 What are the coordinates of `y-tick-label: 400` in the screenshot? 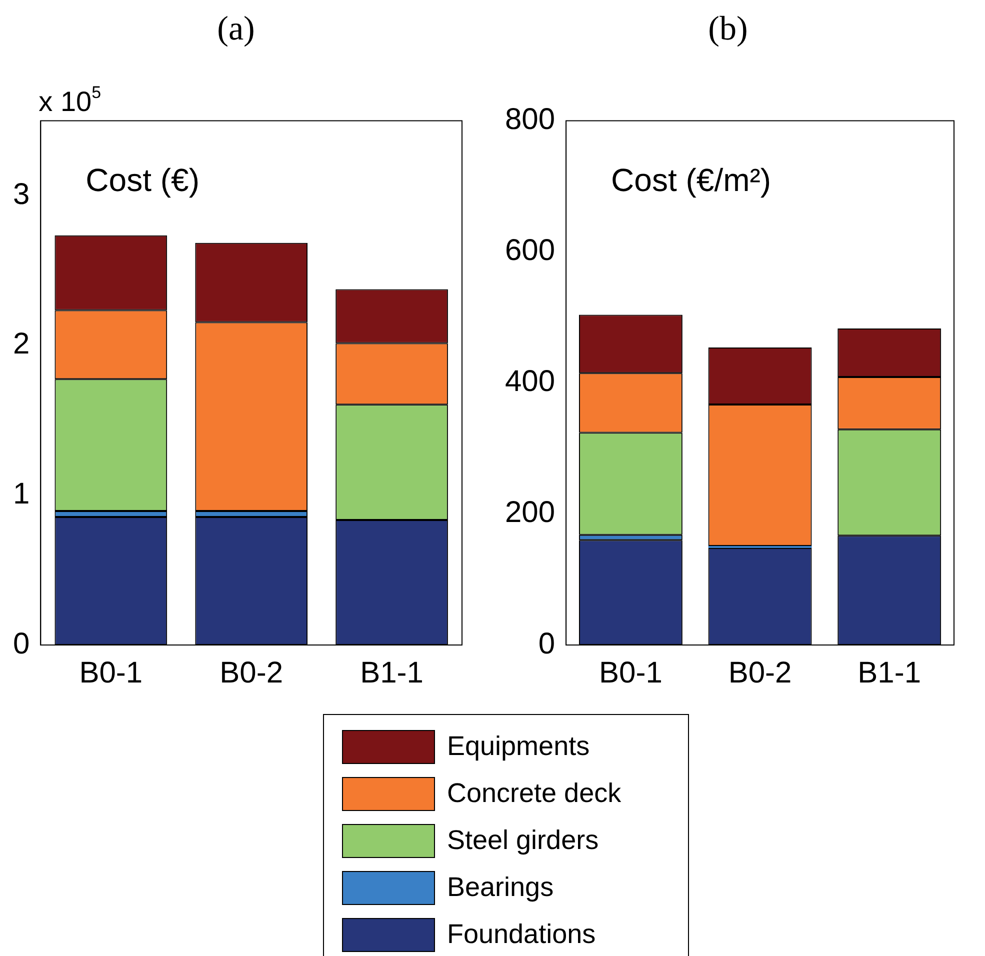 It's located at (530, 381).